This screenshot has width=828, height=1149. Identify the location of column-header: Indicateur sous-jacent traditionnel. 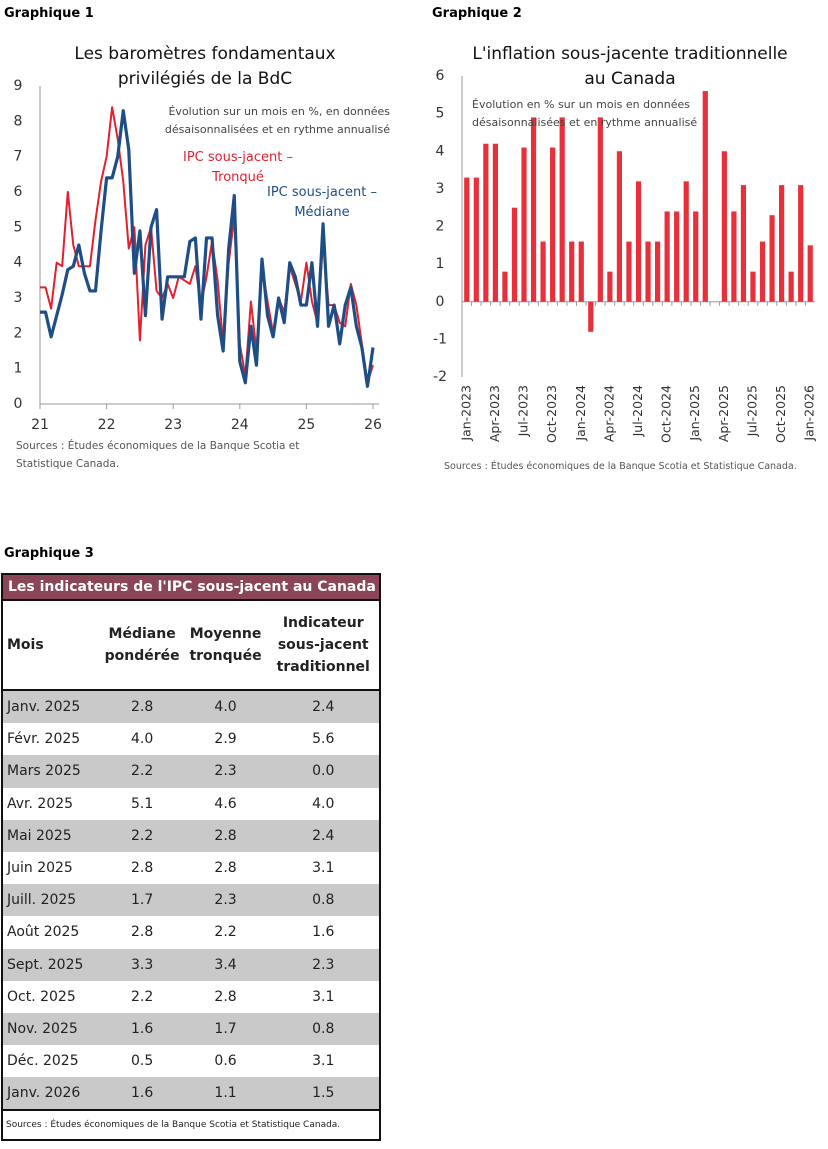
(323, 645).